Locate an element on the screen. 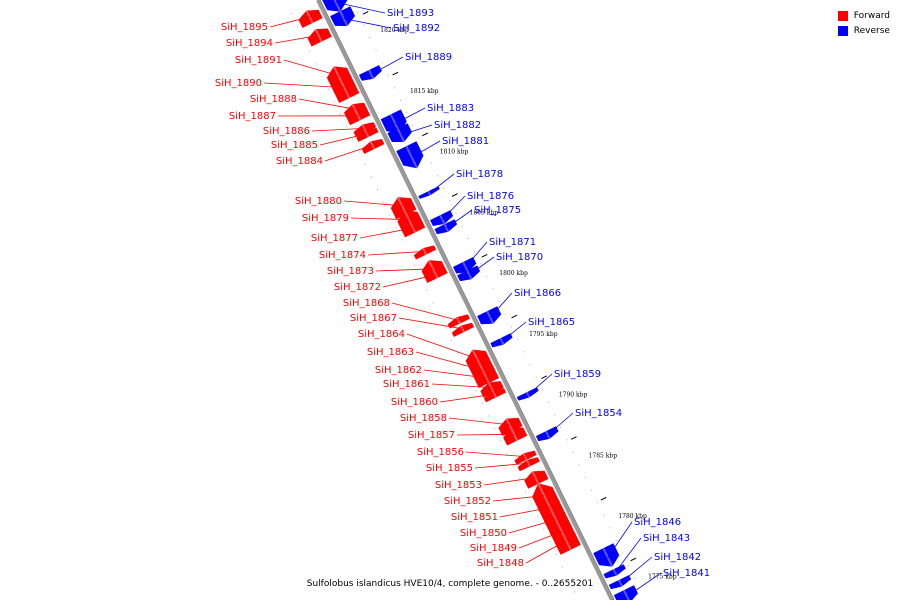 The height and width of the screenshot is (600, 900). reverse-gene-label: SiH_1883 is located at coordinates (450, 108).